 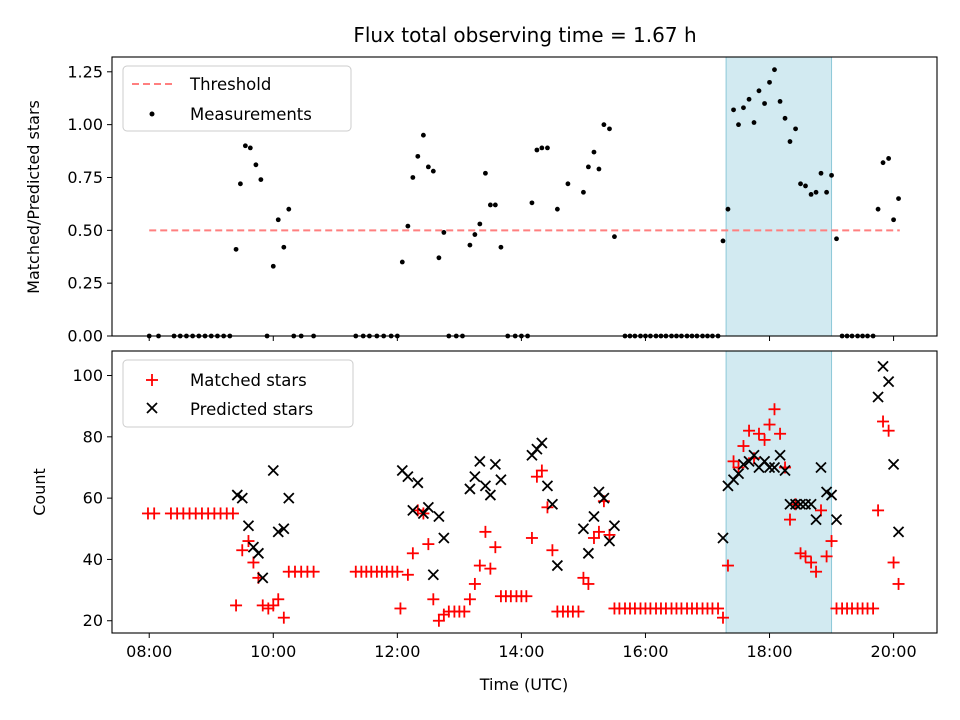 I want to click on bottom-y-tick-label: 40, so click(x=93, y=559).